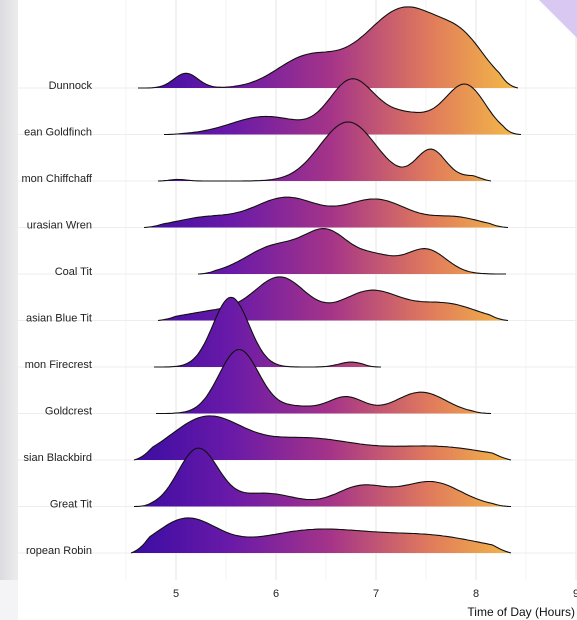  Describe the element at coordinates (71, 505) in the screenshot. I see `y-tick-label: Great Tit` at that location.